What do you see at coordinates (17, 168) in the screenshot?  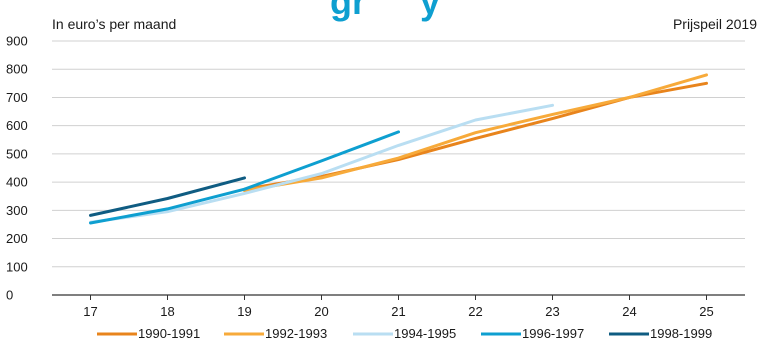 I see `y-axis: 0 100 200 300 400 500 600 700 800 900` at bounding box center [17, 168].